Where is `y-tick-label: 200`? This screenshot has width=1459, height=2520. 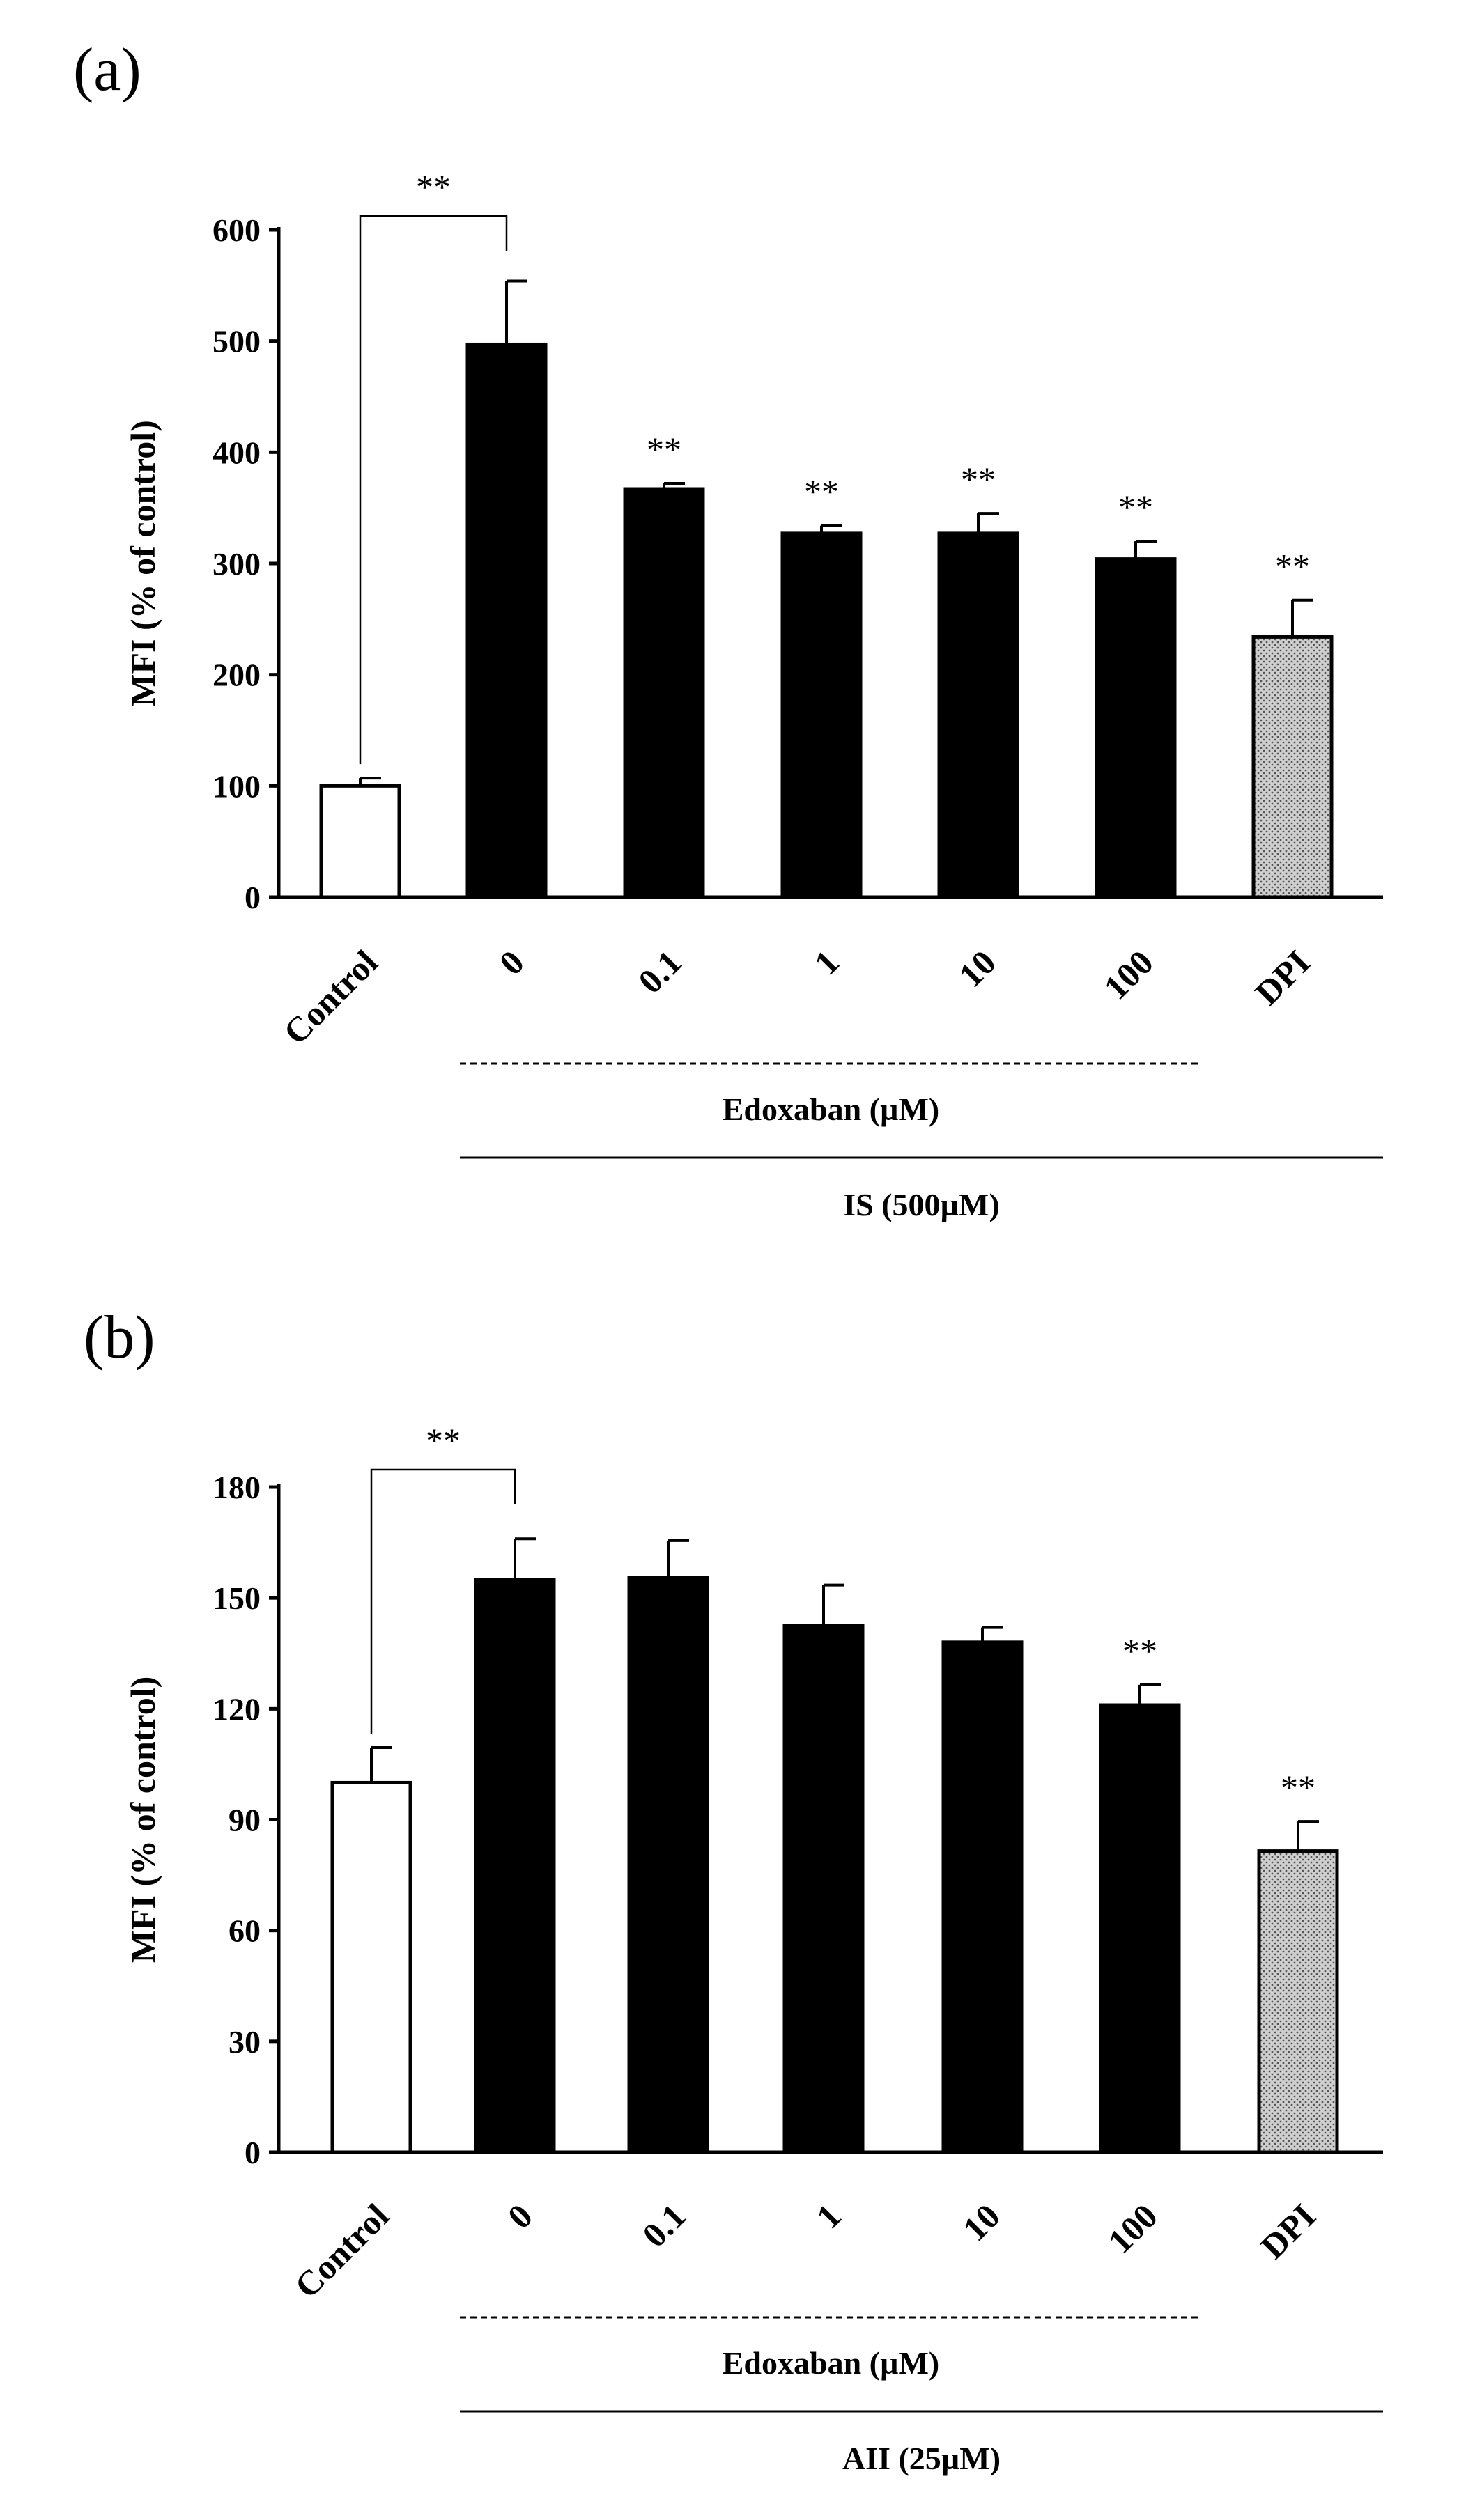 y-tick-label: 200 is located at coordinates (237, 676).